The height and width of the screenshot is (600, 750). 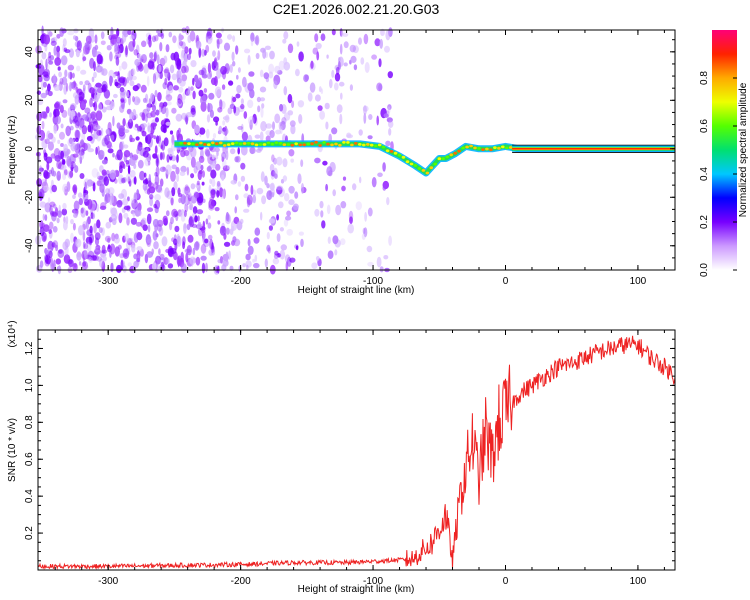 What do you see at coordinates (29, 459) in the screenshot?
I see `y-tick-label: 0.6` at bounding box center [29, 459].